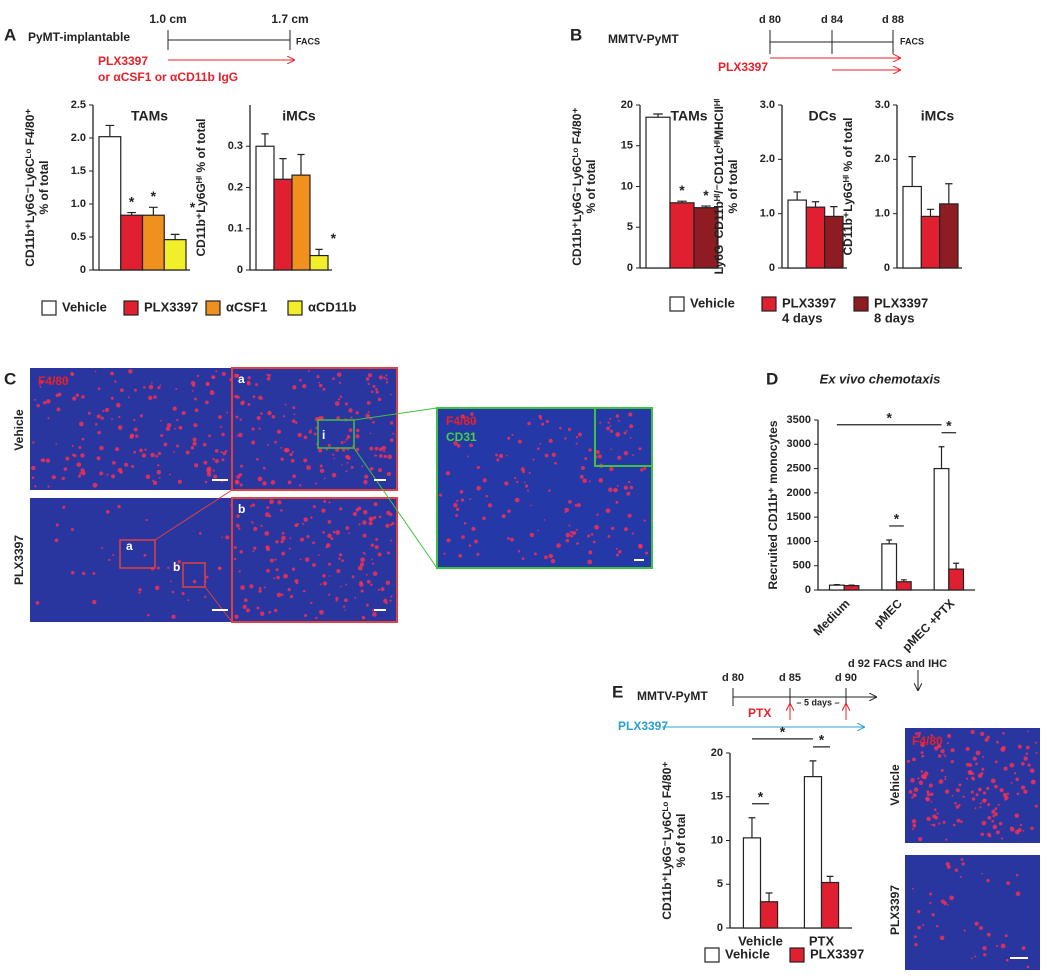 The image size is (1050, 978). I want to click on y-tick-label: 10, so click(717, 840).